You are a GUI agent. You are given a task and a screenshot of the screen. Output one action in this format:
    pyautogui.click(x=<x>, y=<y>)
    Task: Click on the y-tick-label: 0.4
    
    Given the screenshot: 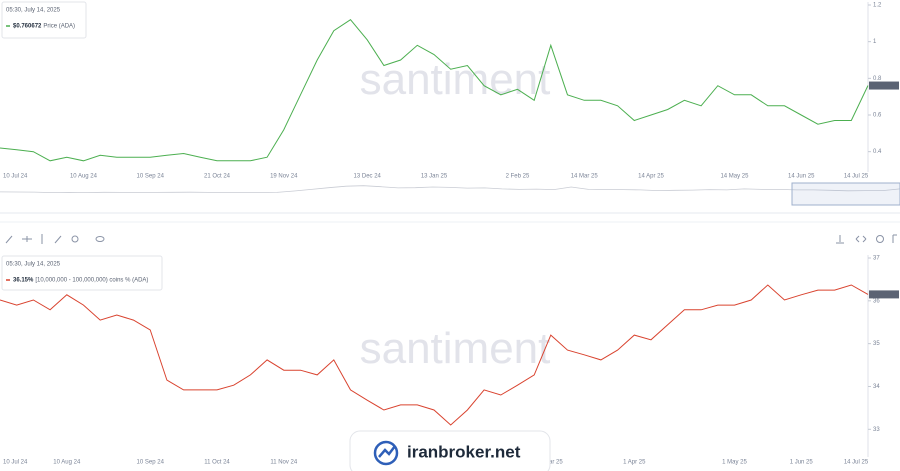 What is the action you would take?
    pyautogui.click(x=877, y=152)
    